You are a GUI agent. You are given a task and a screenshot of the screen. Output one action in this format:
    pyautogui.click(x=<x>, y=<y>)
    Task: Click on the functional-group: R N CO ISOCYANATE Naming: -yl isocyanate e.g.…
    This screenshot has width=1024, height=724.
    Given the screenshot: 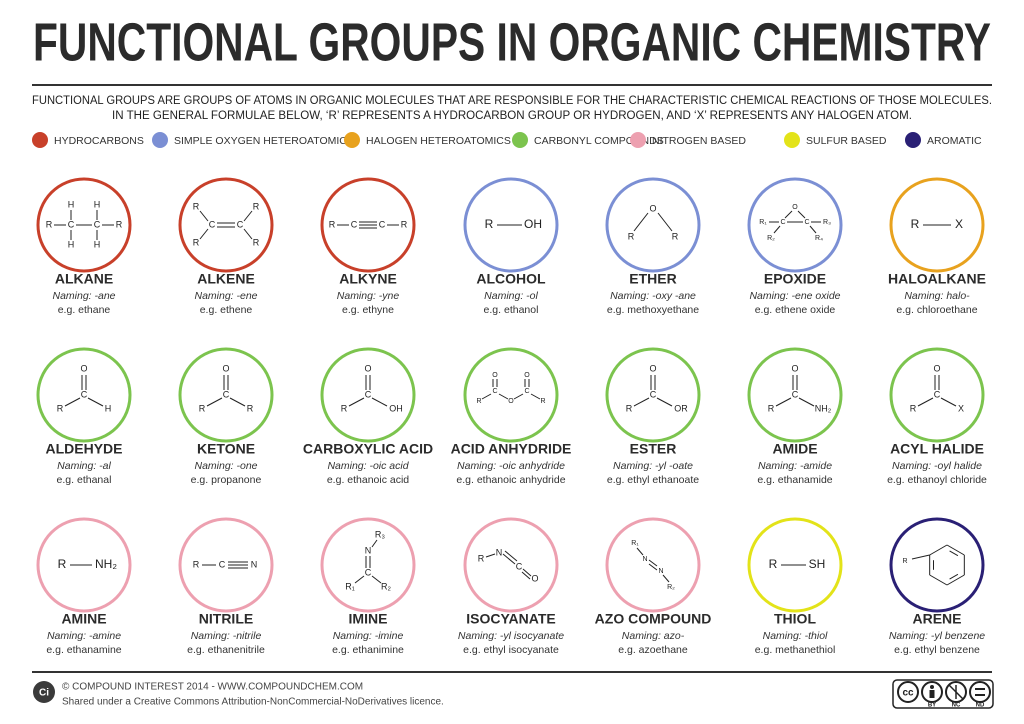 What is the action you would take?
    pyautogui.click(x=511, y=586)
    